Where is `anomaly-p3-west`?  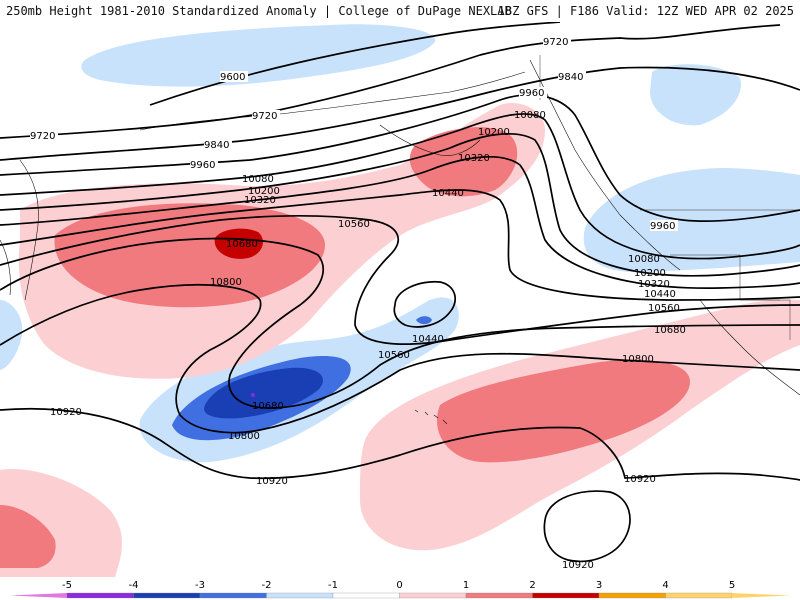
anomaly-p3-west is located at coordinates (238, 243).